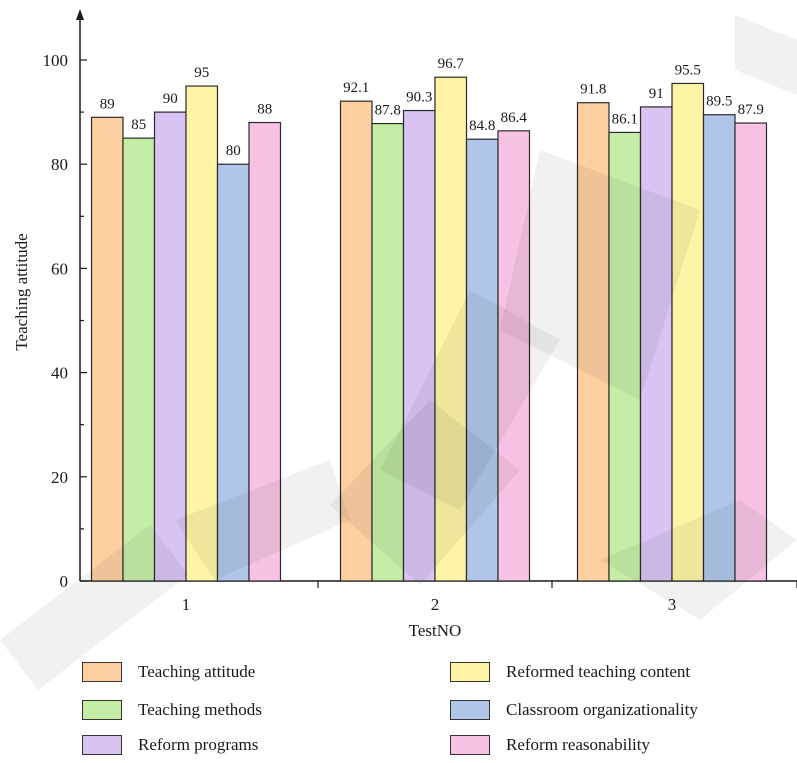 This screenshot has height=763, width=797. Describe the element at coordinates (435, 630) in the screenshot. I see `x-axis-label: TestNO` at that location.